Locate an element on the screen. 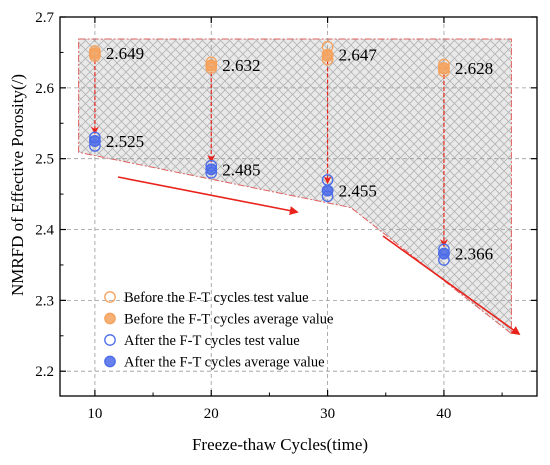  x-tick-label: 20 is located at coordinates (211, 414).